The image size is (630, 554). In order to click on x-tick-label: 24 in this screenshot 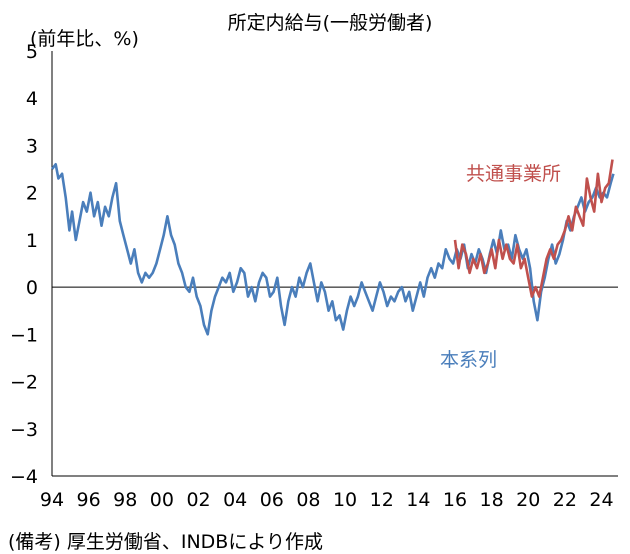, I will do `click(601, 500)`.